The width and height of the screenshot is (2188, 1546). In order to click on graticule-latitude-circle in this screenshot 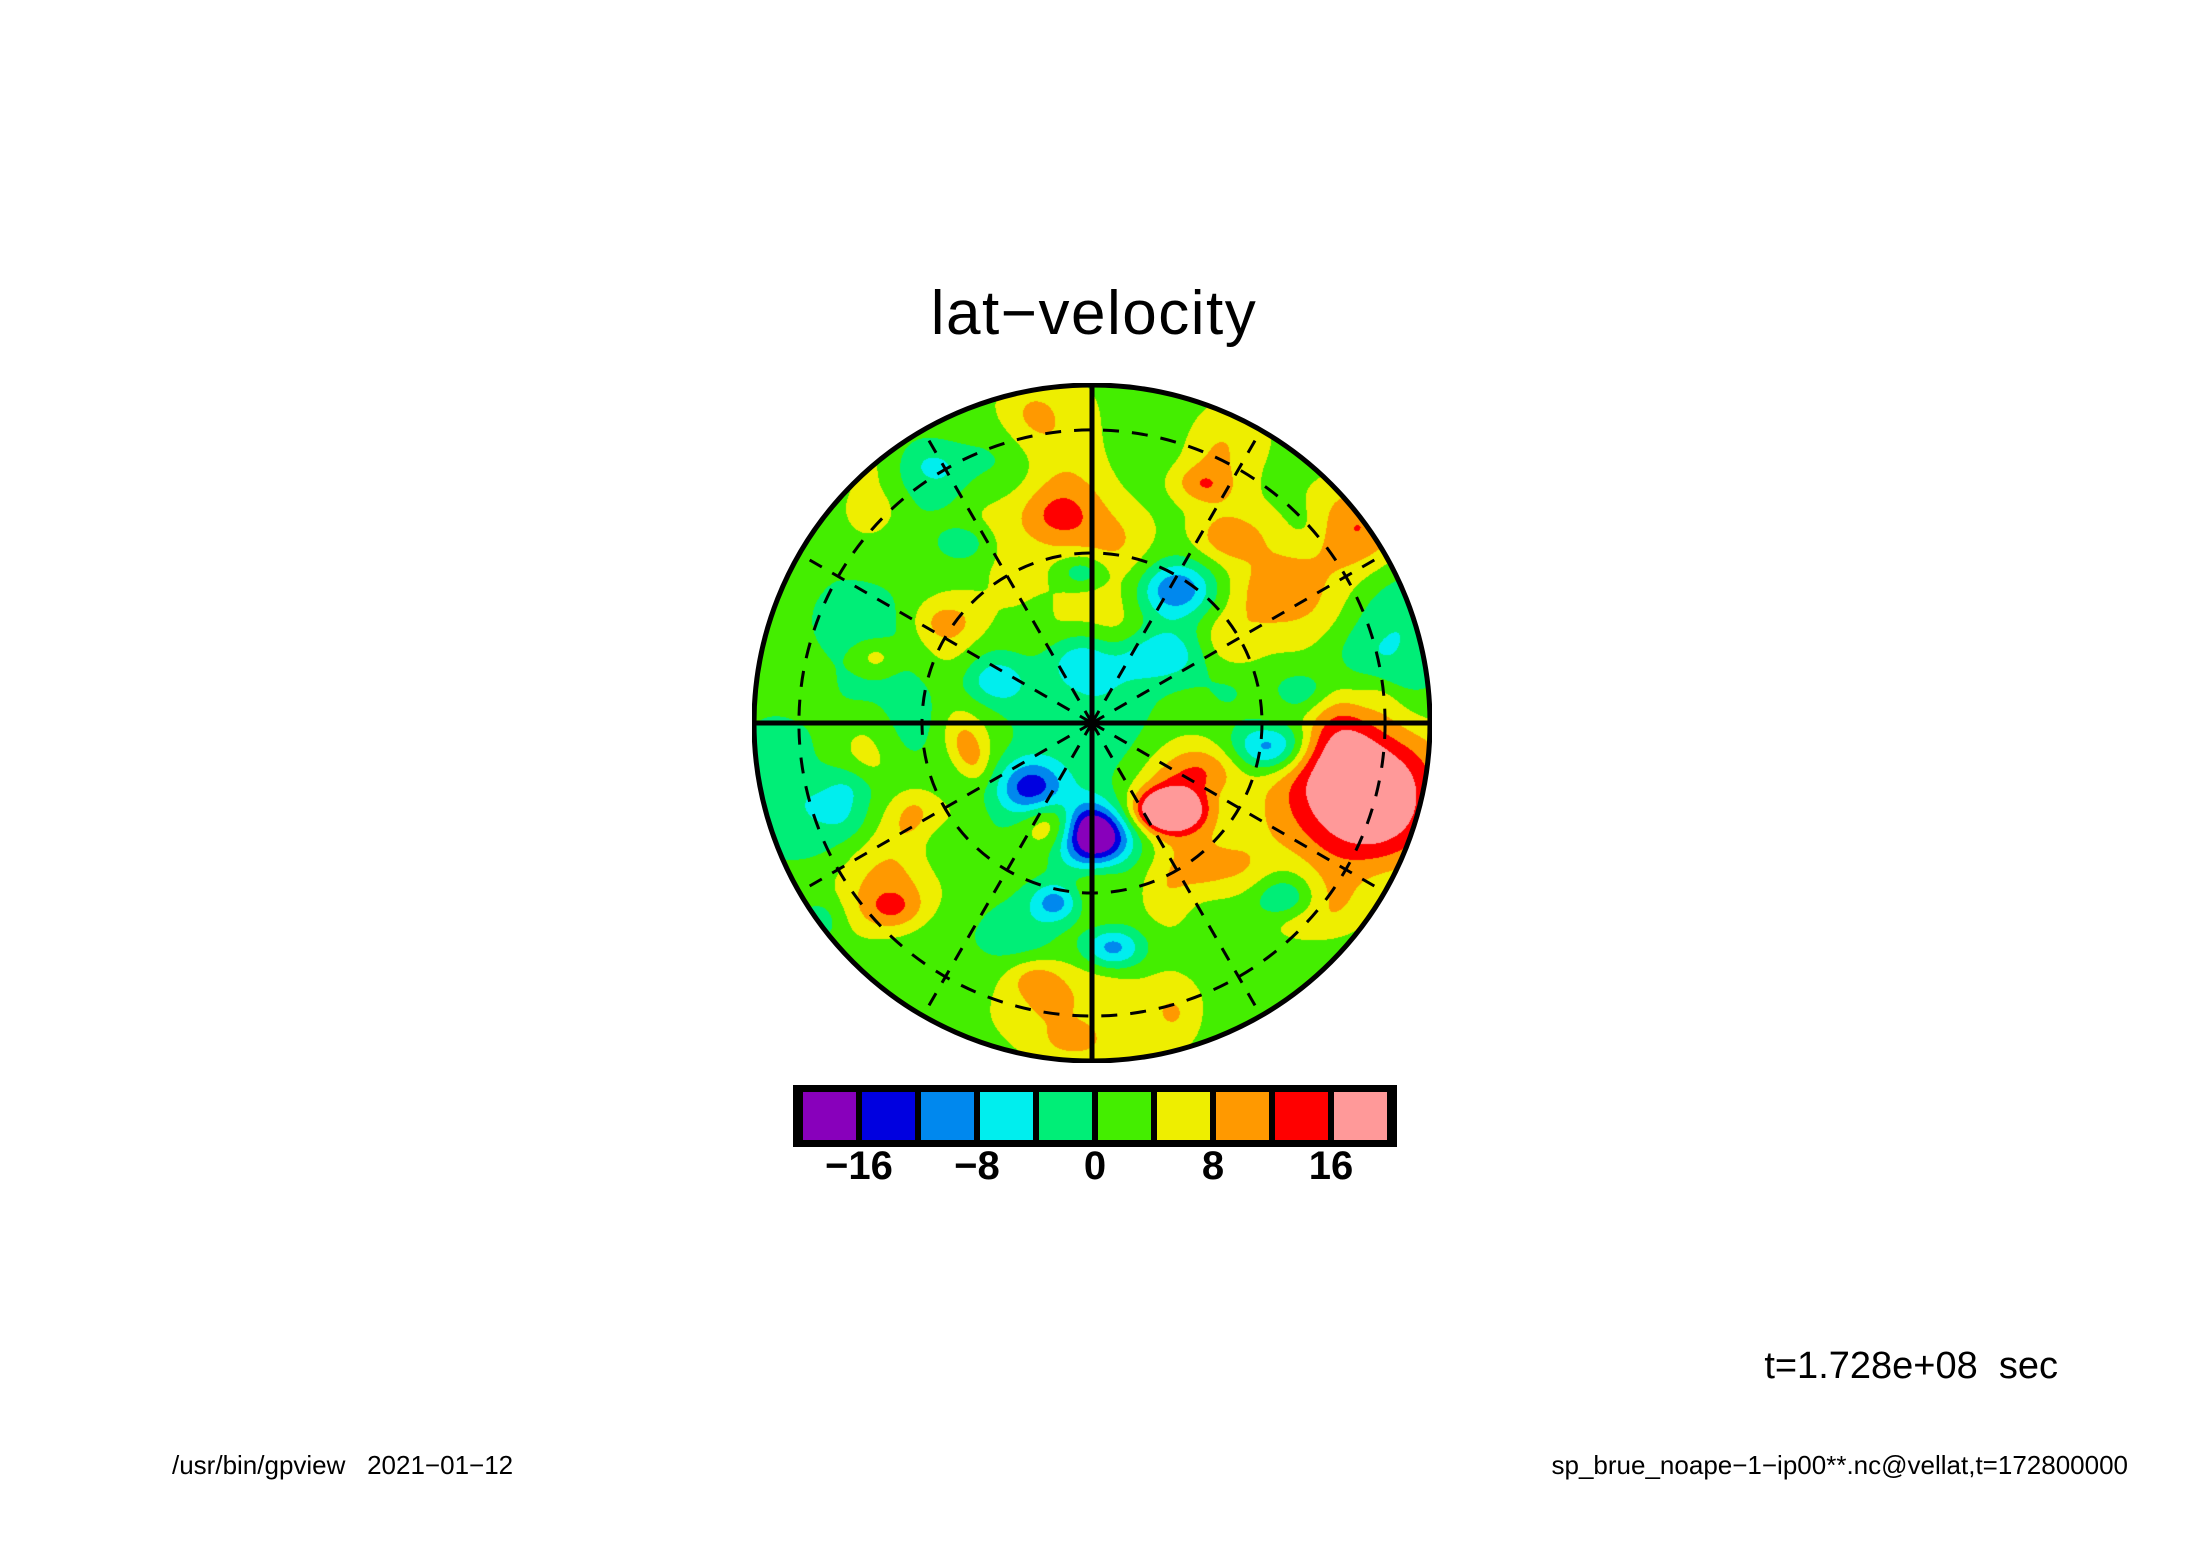, I will do `click(1092, 723)`.